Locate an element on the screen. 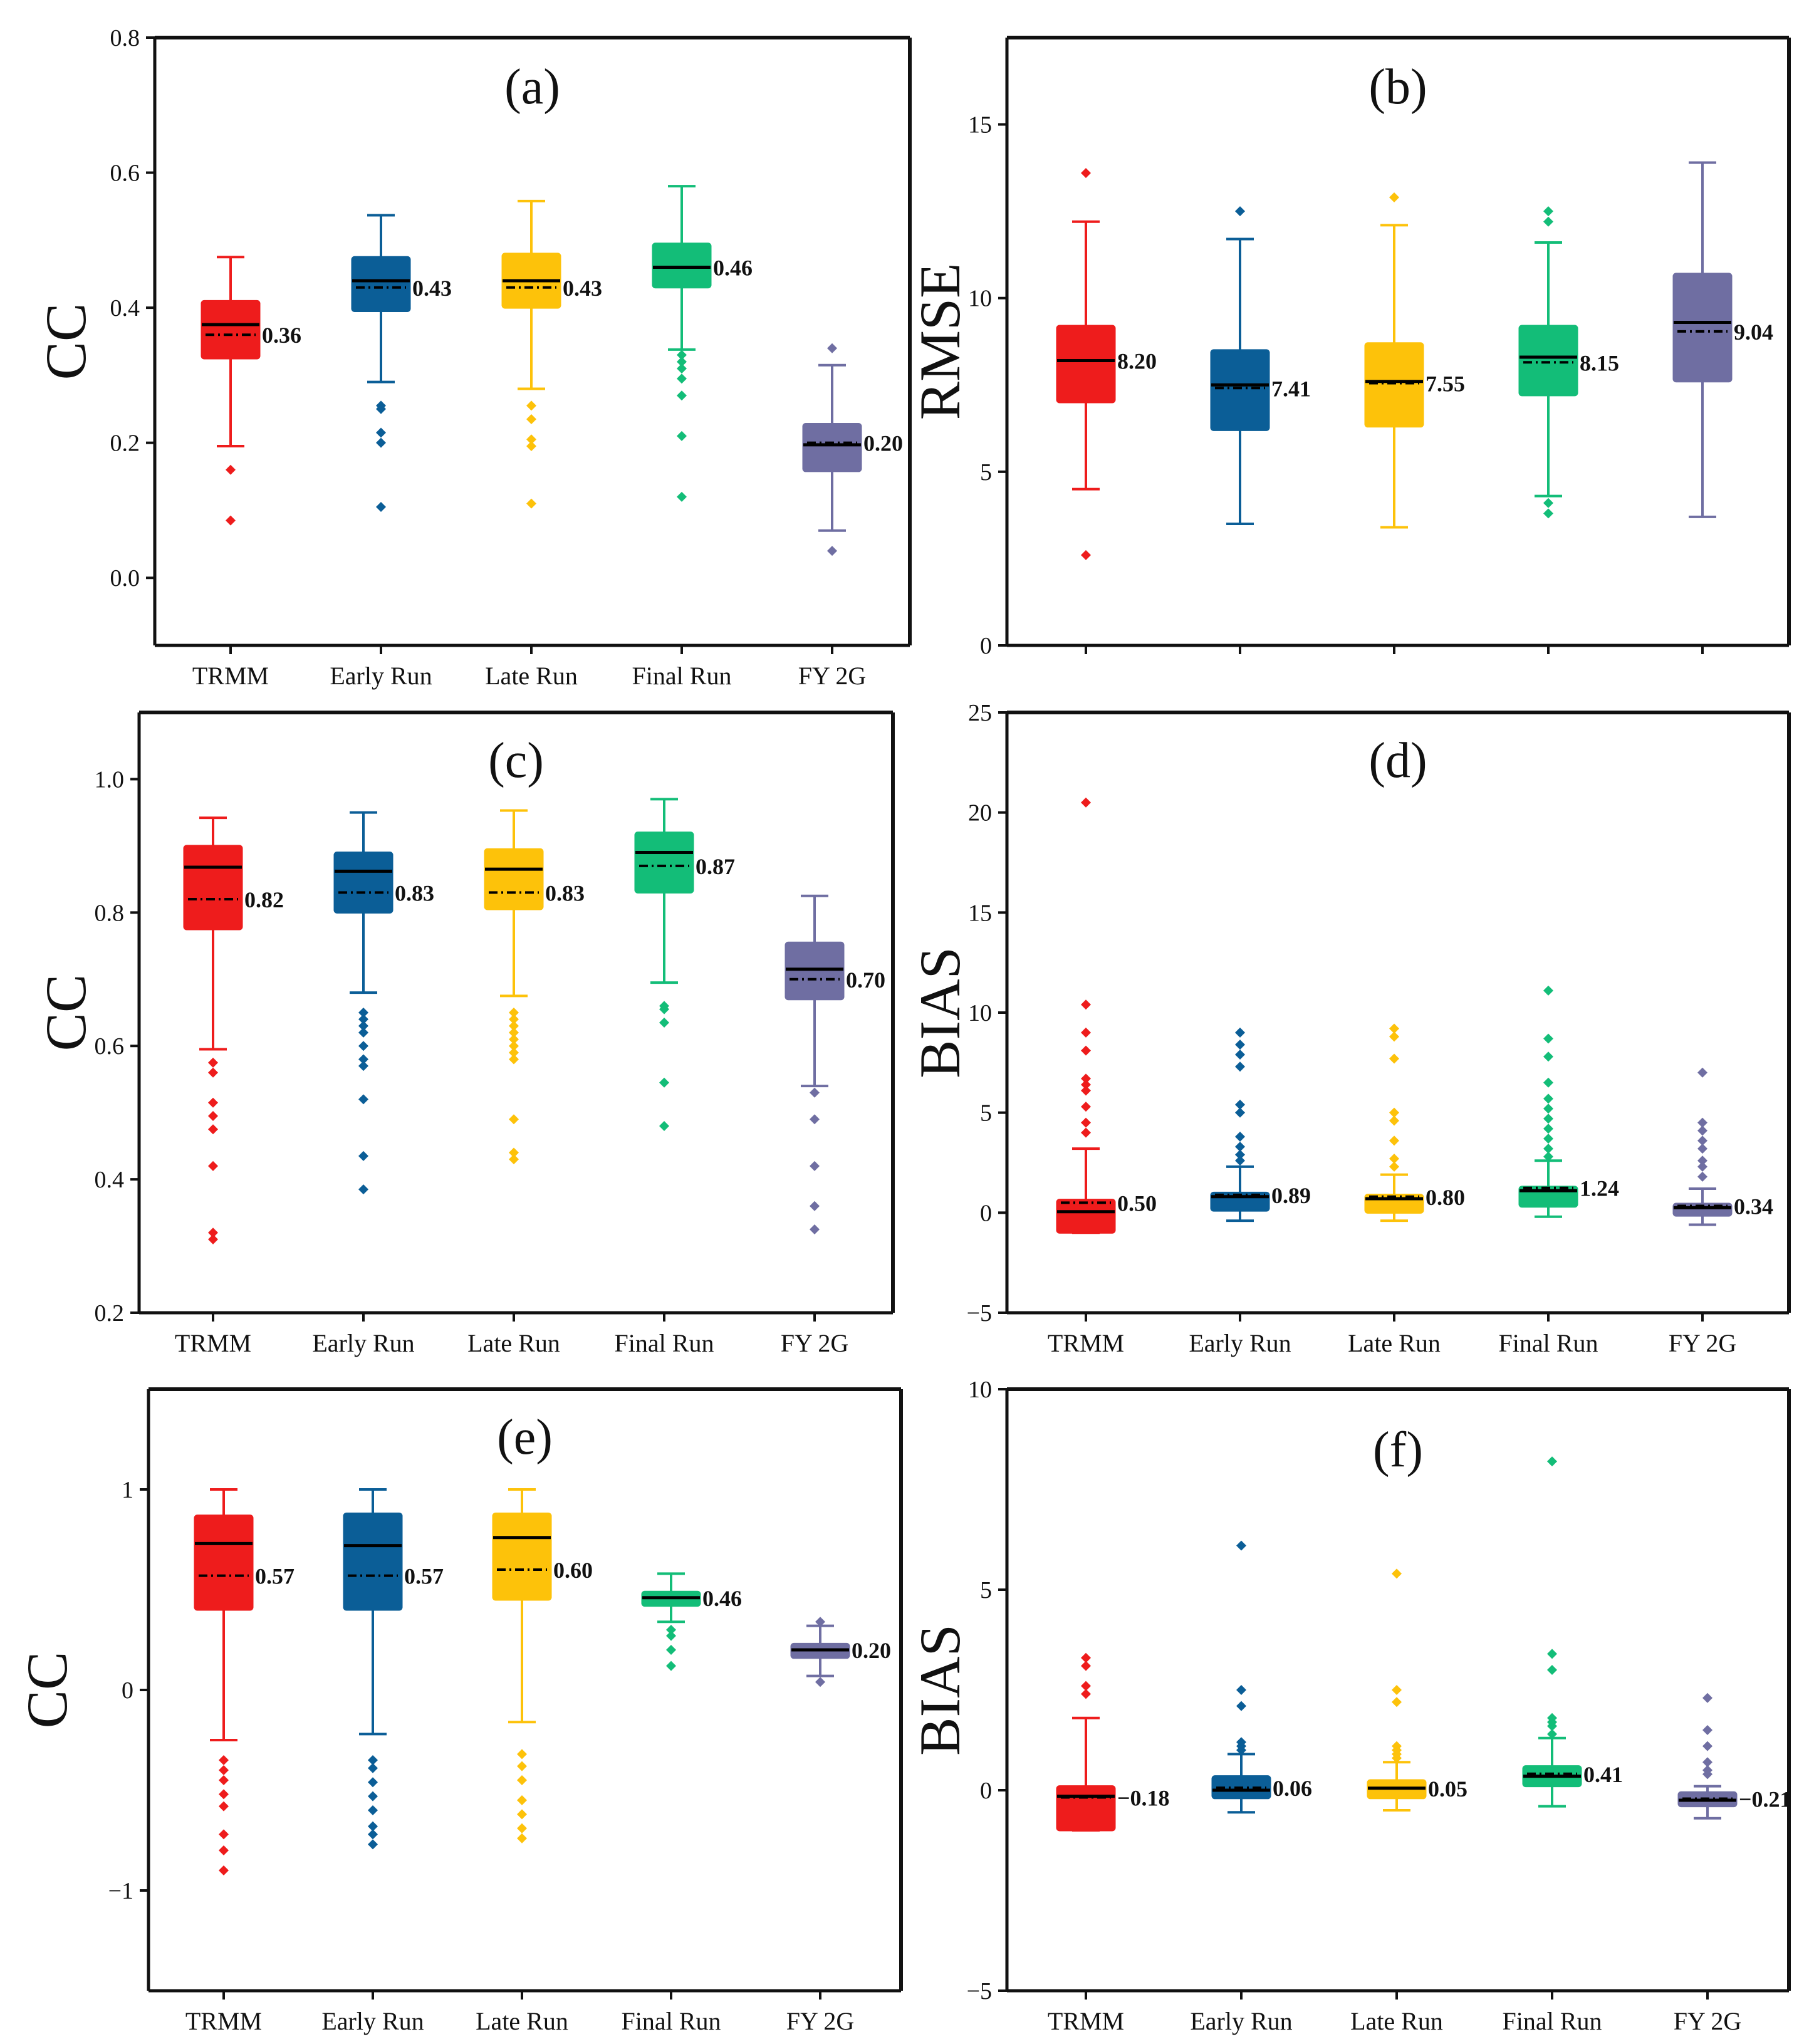  mean-label: 0.70 is located at coordinates (865, 980).